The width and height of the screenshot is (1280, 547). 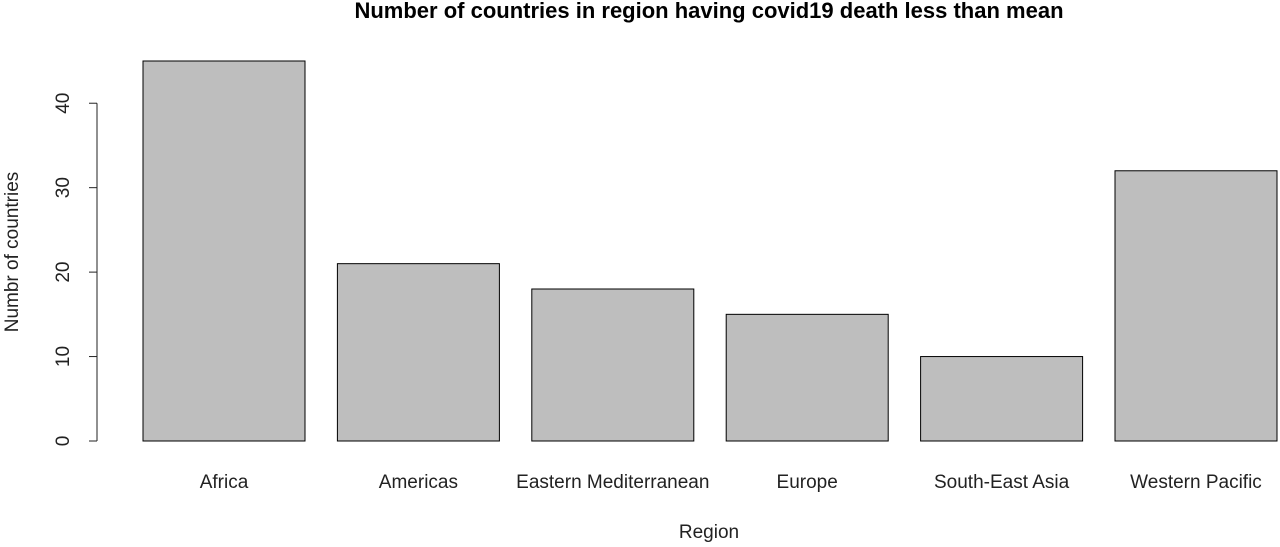 What do you see at coordinates (1002, 482) in the screenshot?
I see `x-tick-label: South-East Asia` at bounding box center [1002, 482].